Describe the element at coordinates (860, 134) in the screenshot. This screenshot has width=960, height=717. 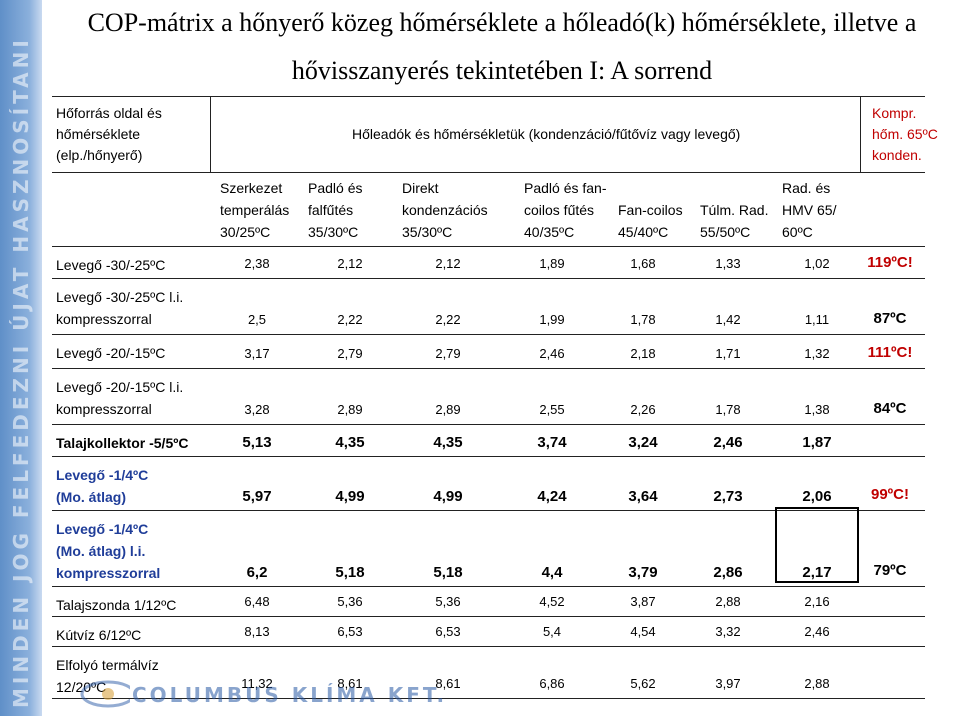
I see `header-divider-right` at that location.